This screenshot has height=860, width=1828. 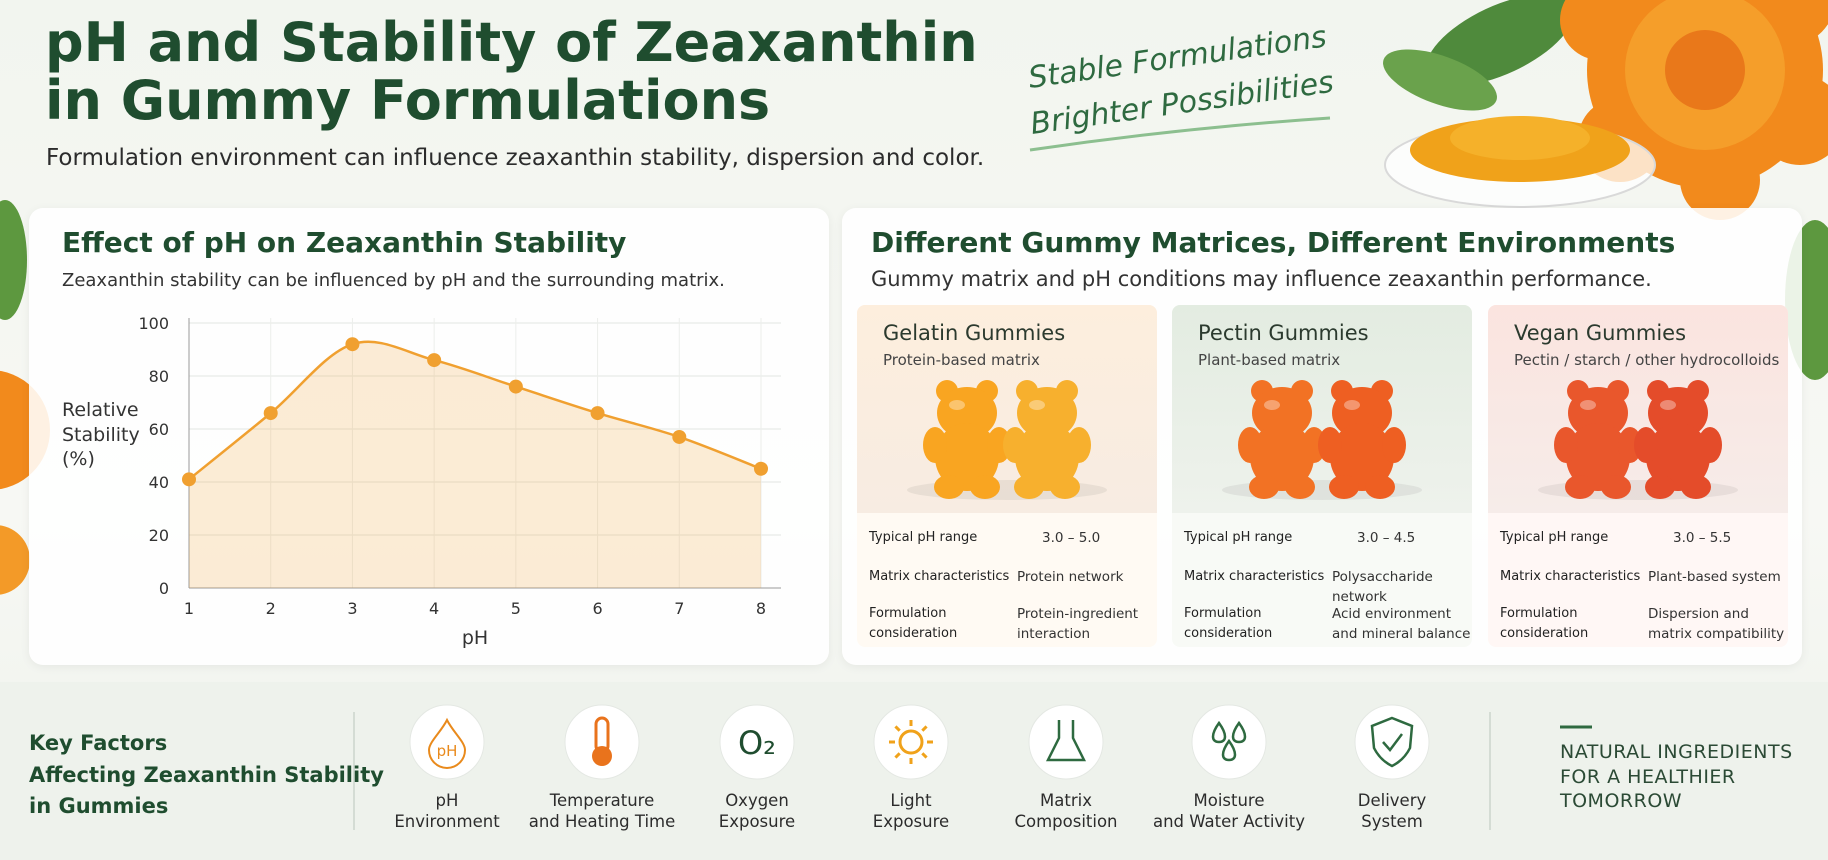 What do you see at coordinates (447, 751) in the screenshot?
I see `icon-label: pH` at bounding box center [447, 751].